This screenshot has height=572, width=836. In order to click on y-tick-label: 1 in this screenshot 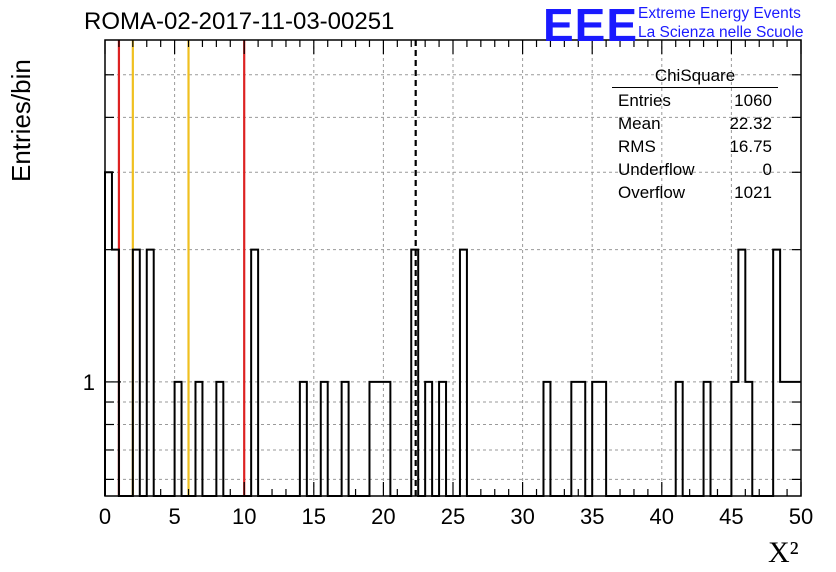, I will do `click(89, 382)`.